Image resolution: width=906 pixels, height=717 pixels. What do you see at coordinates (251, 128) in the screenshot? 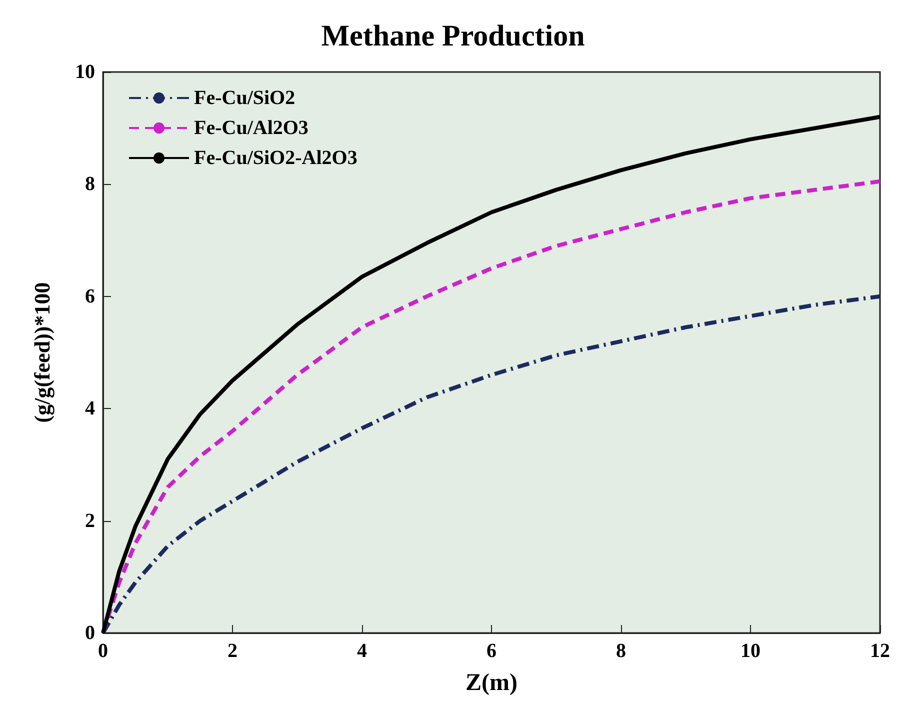
I see `legend-label: Fe-Cu/Al2O3` at bounding box center [251, 128].